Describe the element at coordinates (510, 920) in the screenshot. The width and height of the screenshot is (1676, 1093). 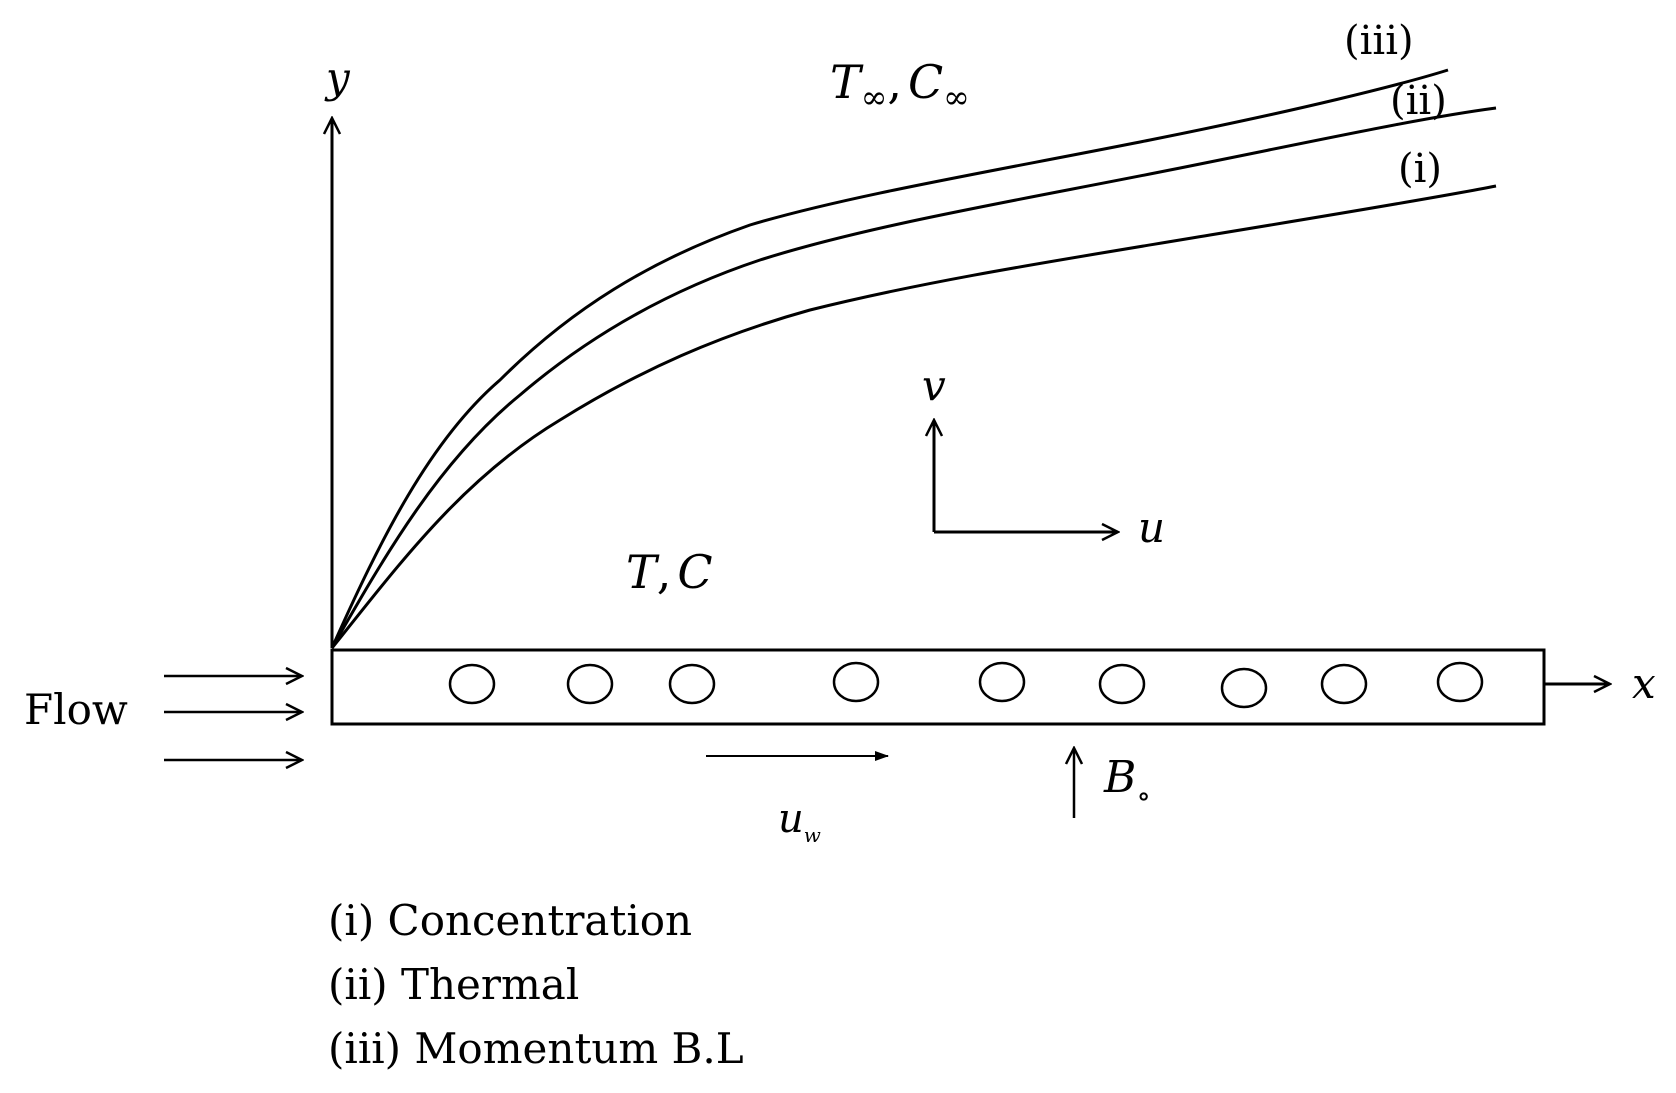
I see `legend-item-concentration: (i) Concentration` at that location.